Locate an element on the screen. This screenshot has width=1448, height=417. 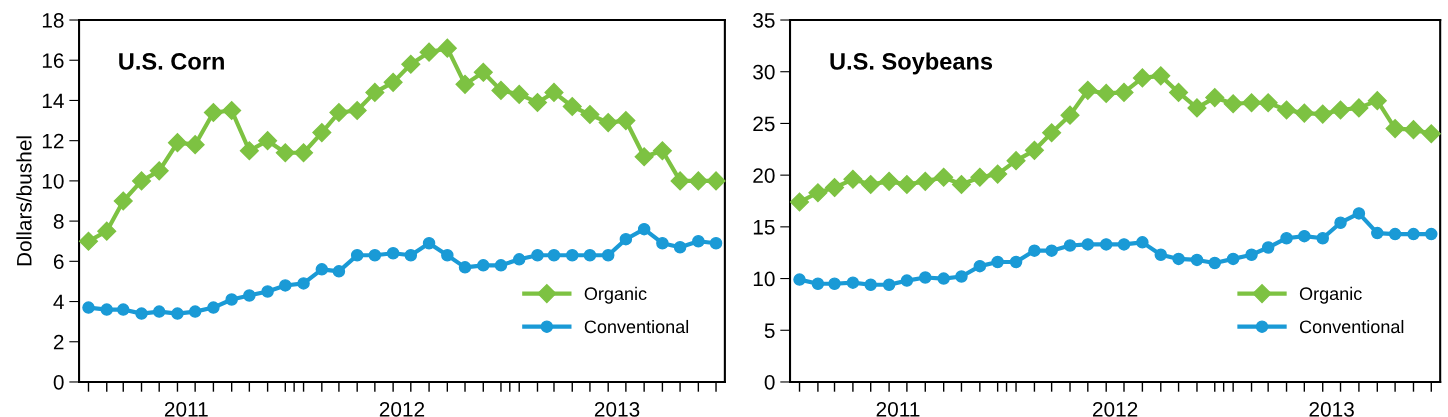
y-tick-label: 0 is located at coordinates (769, 382).